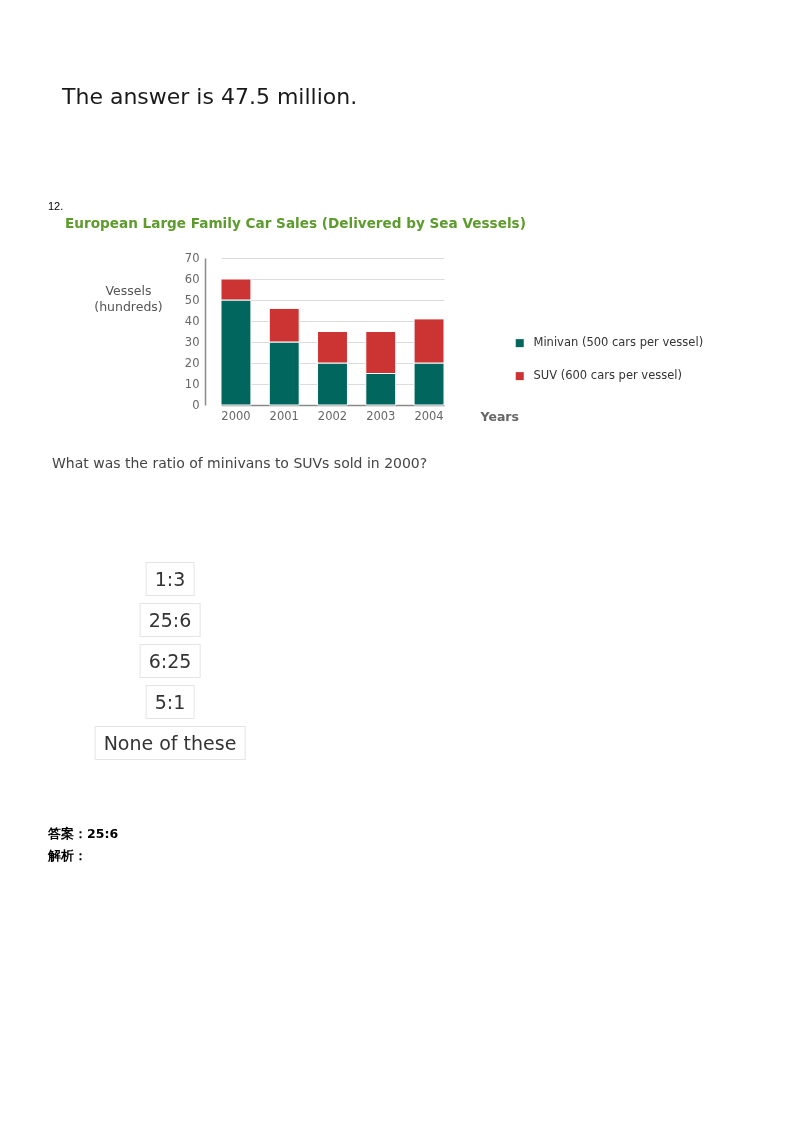  I want to click on y-tick-label: 60, so click(192, 278).